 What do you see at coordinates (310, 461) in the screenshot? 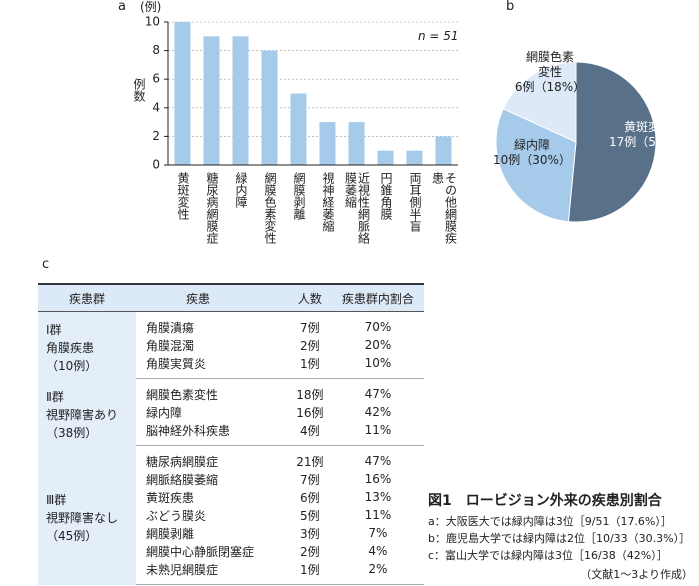
I see `cell: 21例` at bounding box center [310, 461].